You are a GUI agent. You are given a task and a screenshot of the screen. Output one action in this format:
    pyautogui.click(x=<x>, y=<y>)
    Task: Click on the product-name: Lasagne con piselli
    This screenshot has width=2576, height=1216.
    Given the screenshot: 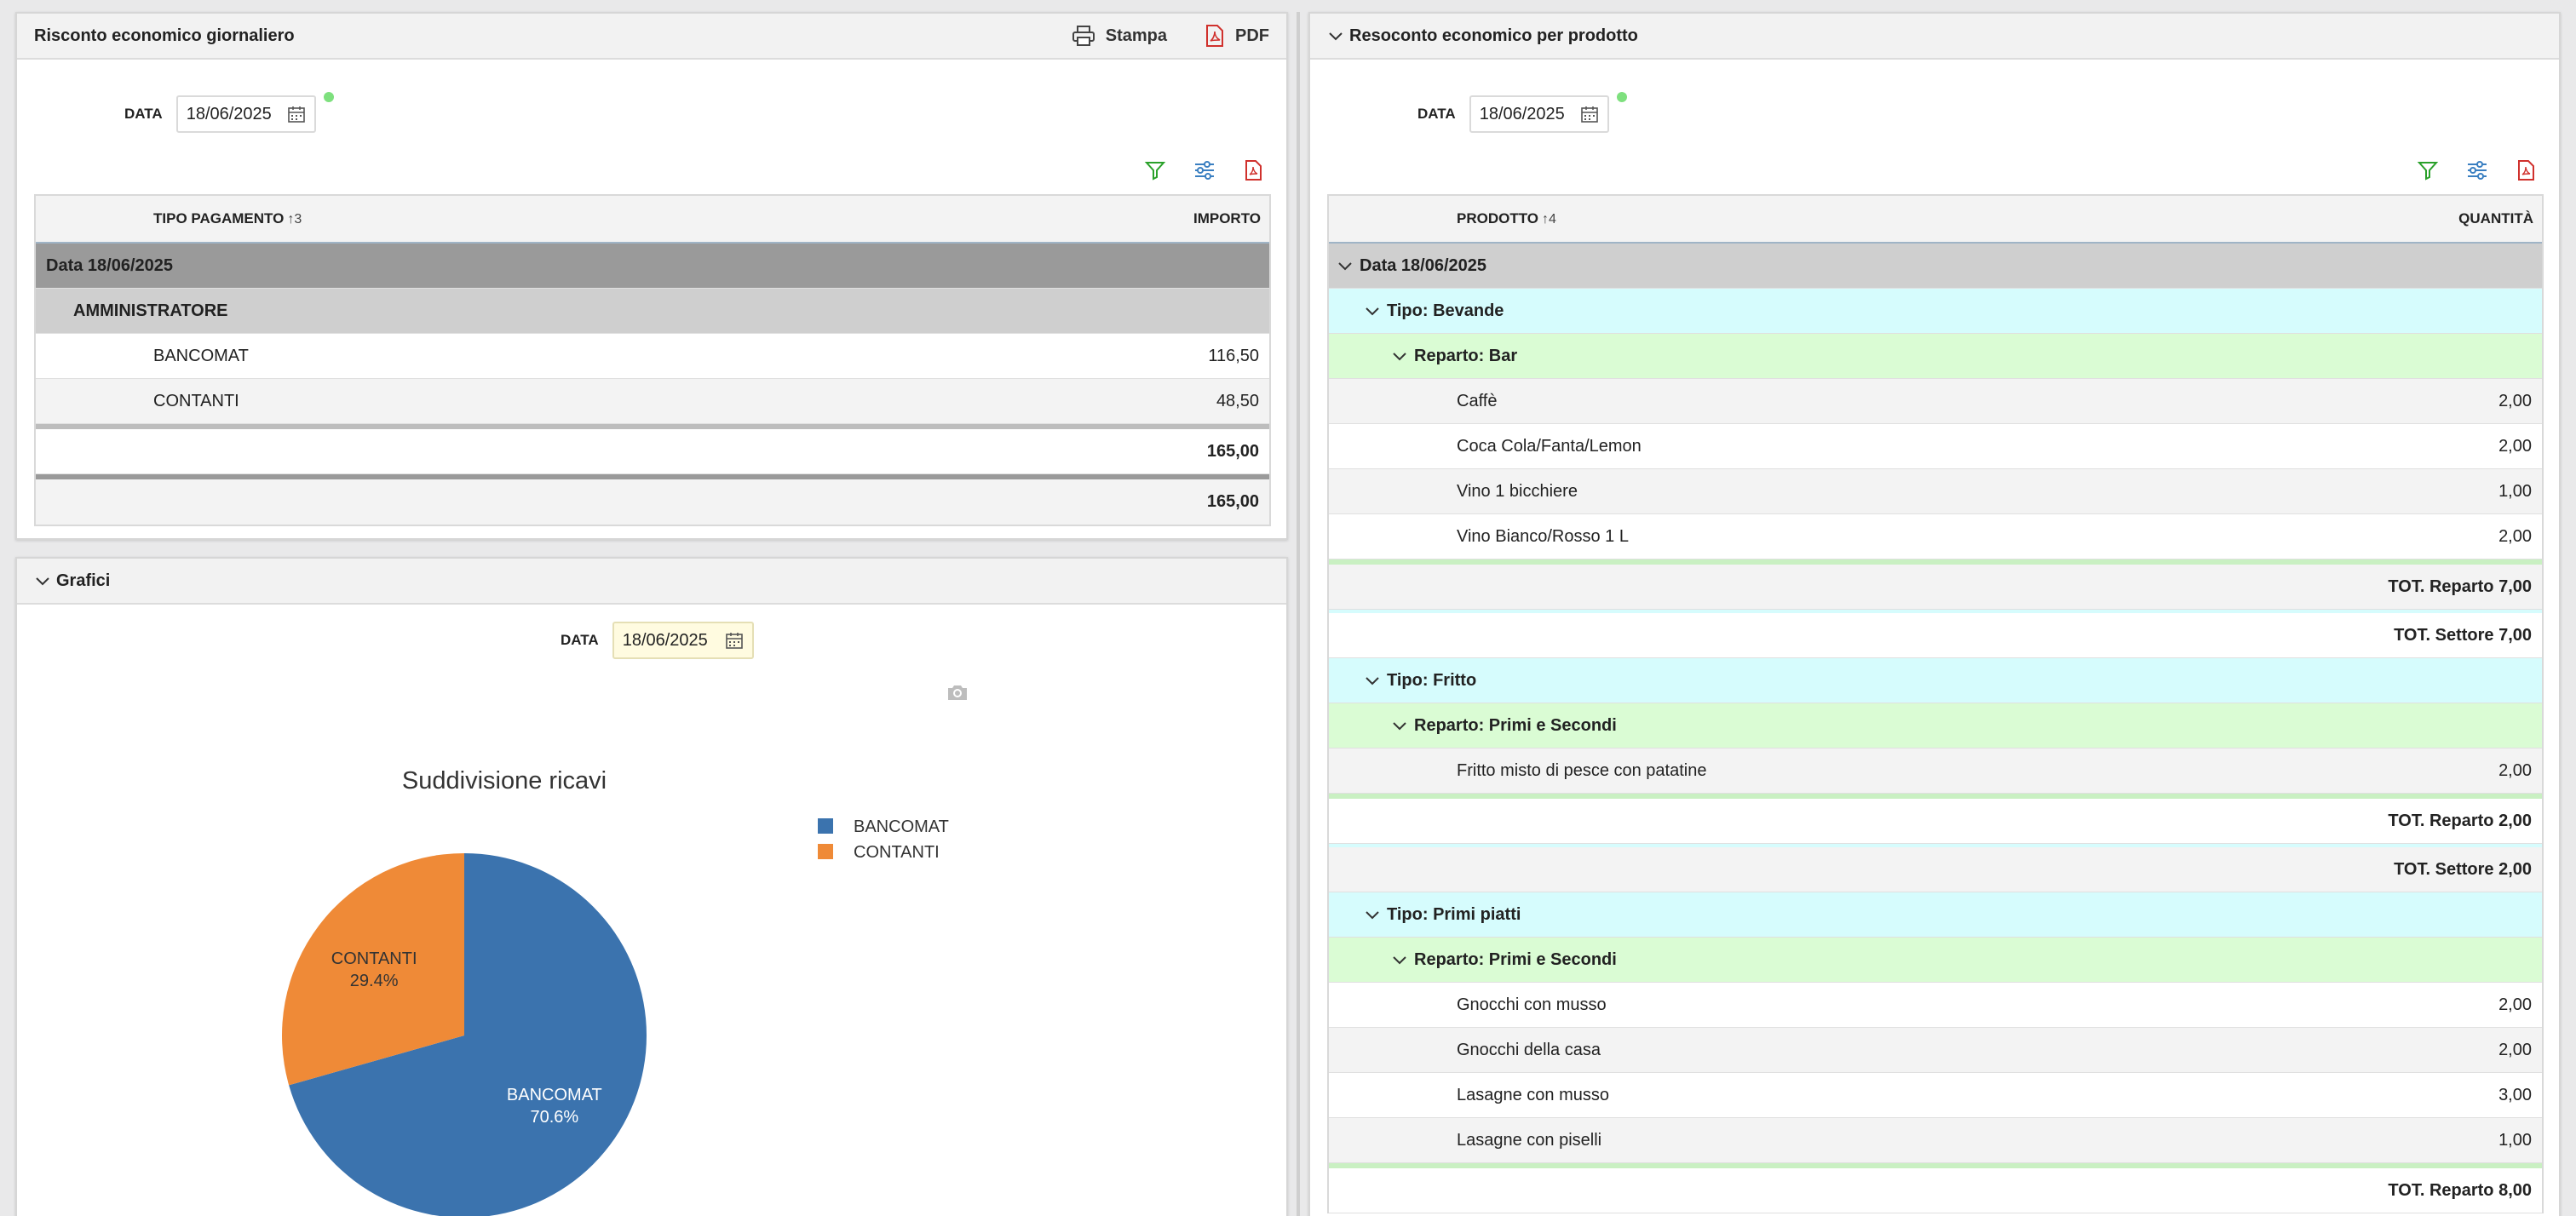 What is the action you would take?
    pyautogui.click(x=1530, y=1140)
    